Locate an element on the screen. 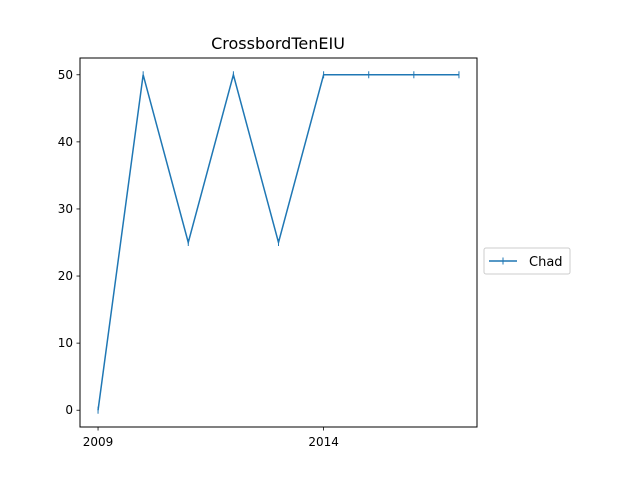 This screenshot has width=640, height=480. x-tick-label: 2014 is located at coordinates (323, 442).